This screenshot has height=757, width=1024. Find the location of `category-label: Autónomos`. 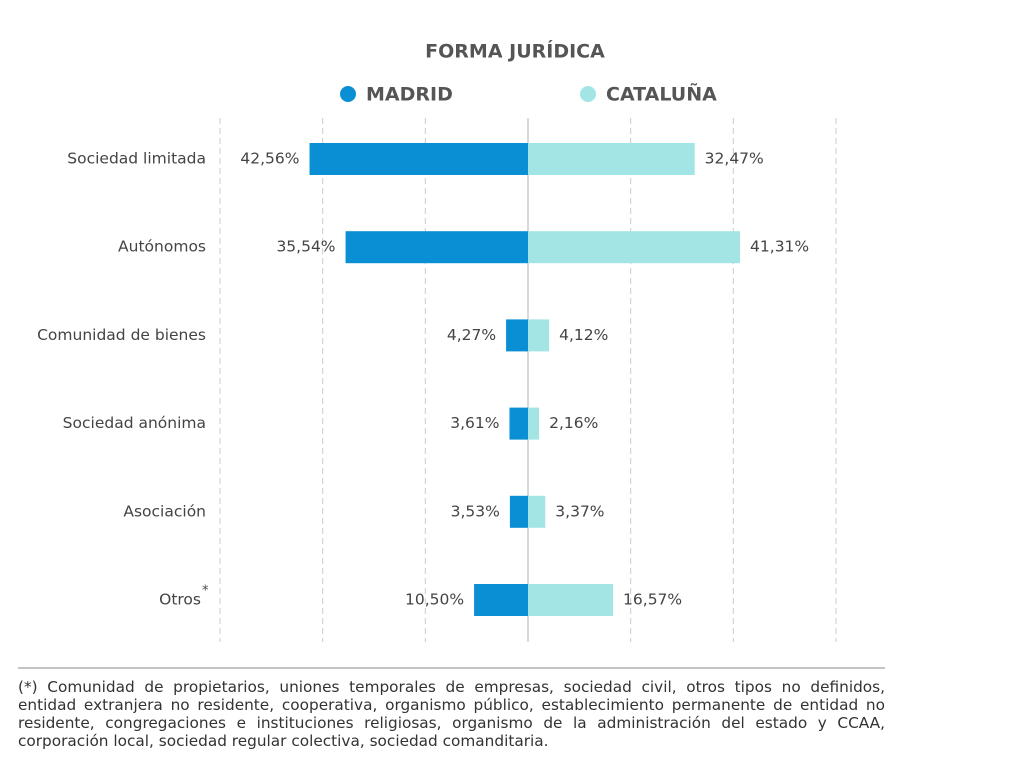

category-label: Autónomos is located at coordinates (162, 247).